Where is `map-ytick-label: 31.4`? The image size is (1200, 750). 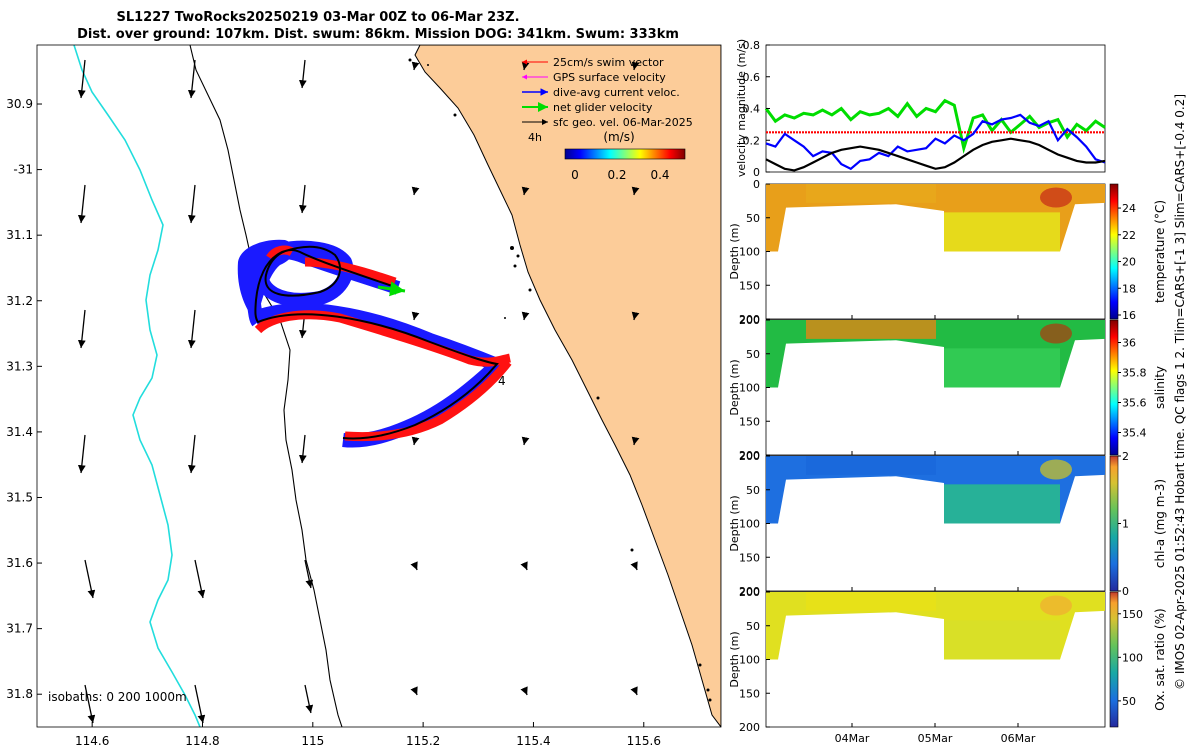
map-ytick-label: 31.4 is located at coordinates (19, 432).